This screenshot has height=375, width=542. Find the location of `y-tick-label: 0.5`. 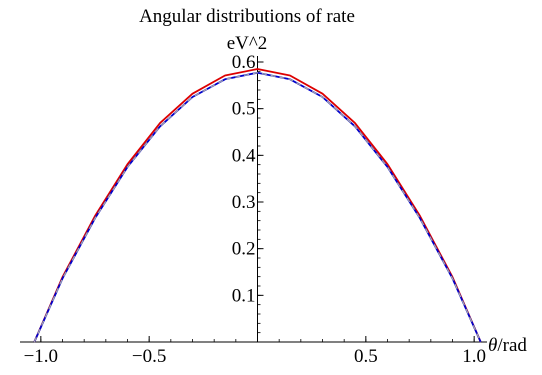

y-tick-label: 0.5 is located at coordinates (244, 109).